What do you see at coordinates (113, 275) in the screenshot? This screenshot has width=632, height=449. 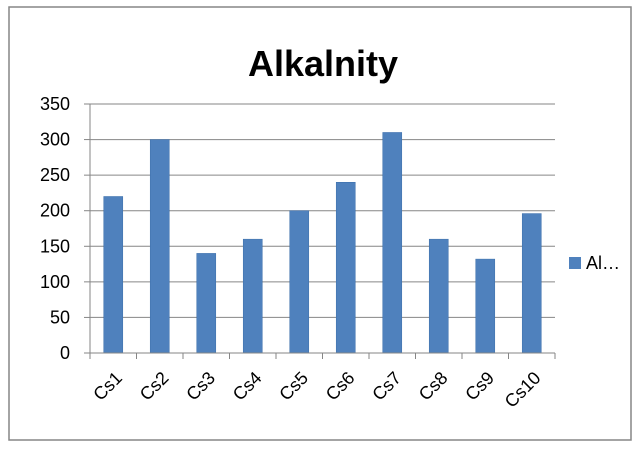 I see `bar-cs1` at bounding box center [113, 275].